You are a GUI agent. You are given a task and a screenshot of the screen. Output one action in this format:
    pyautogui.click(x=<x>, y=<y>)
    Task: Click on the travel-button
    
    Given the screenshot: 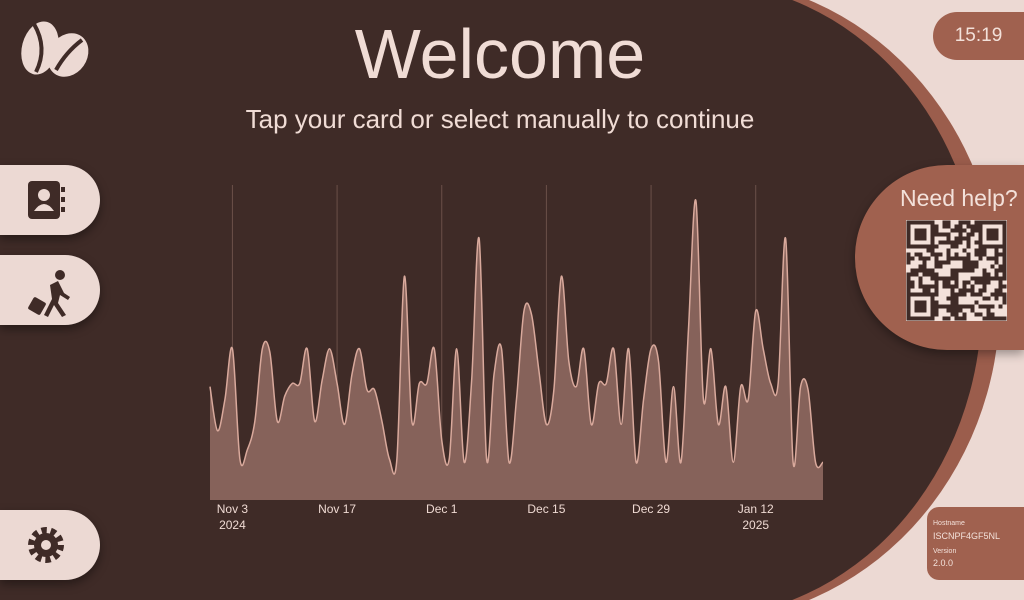 What is the action you would take?
    pyautogui.click(x=50, y=290)
    